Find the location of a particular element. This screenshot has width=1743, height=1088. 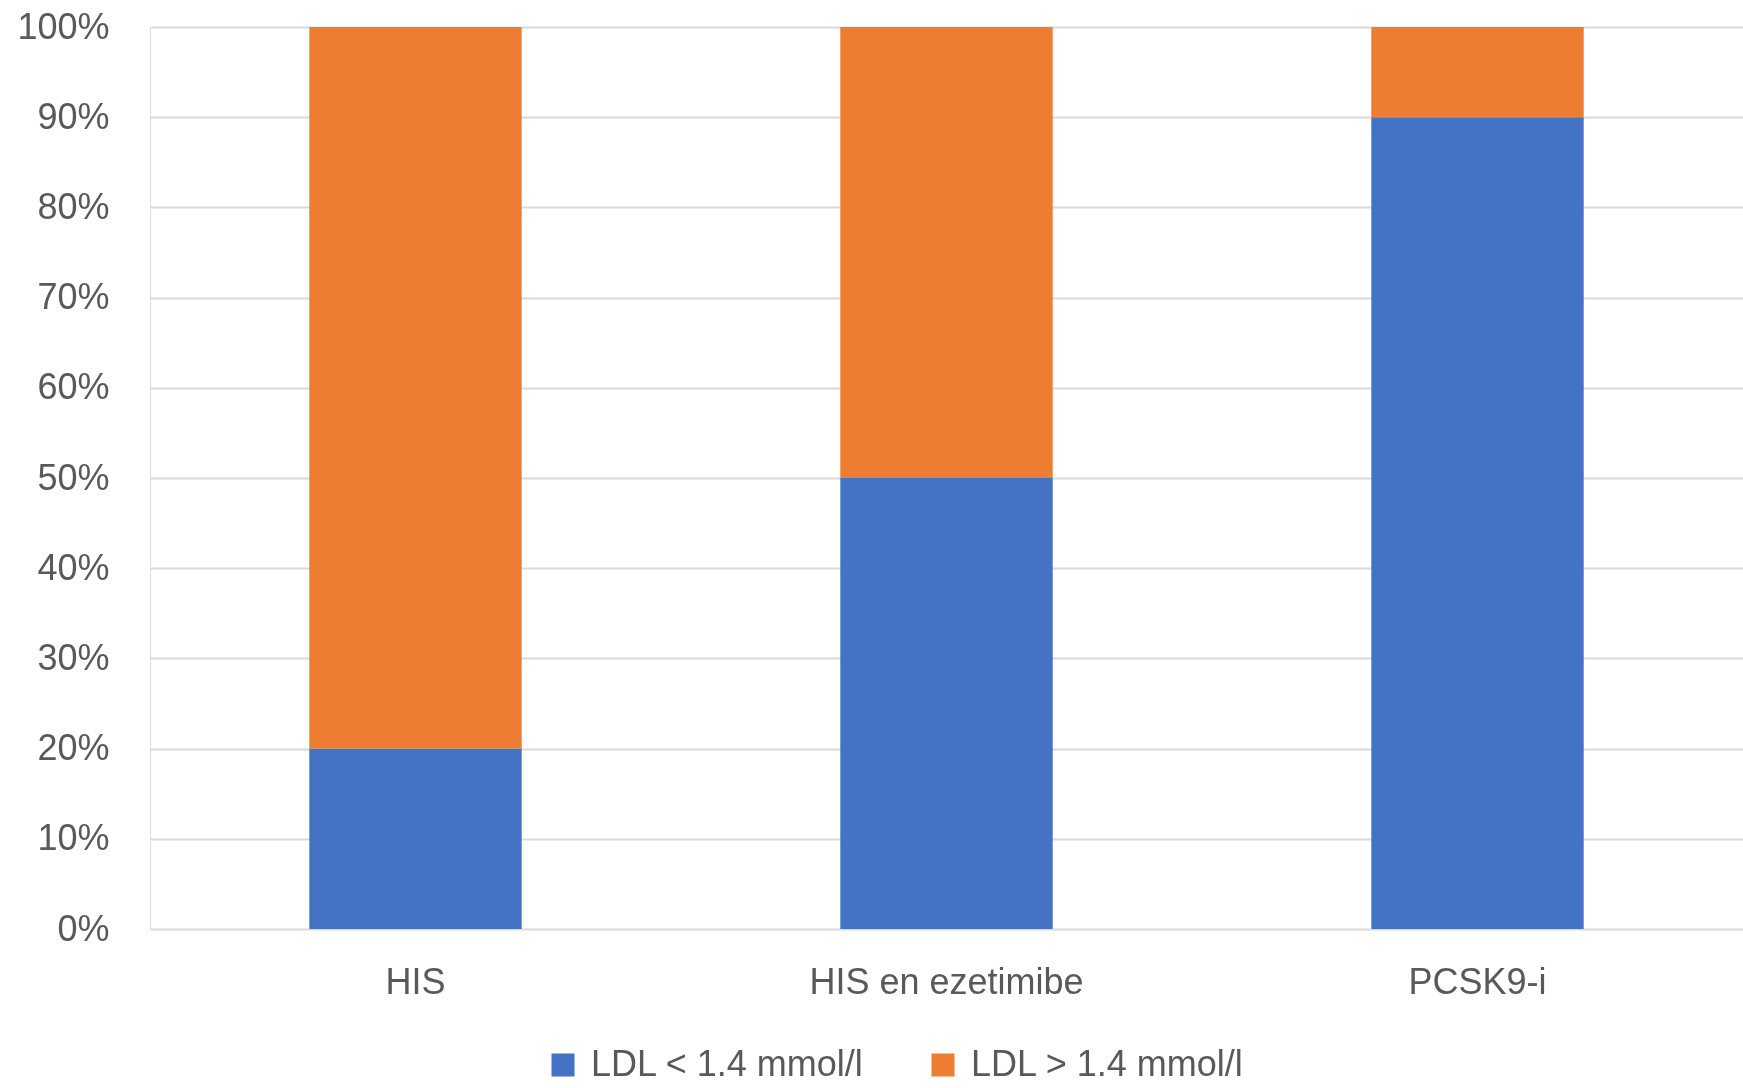

y-tick-label: 0% is located at coordinates (83, 928).